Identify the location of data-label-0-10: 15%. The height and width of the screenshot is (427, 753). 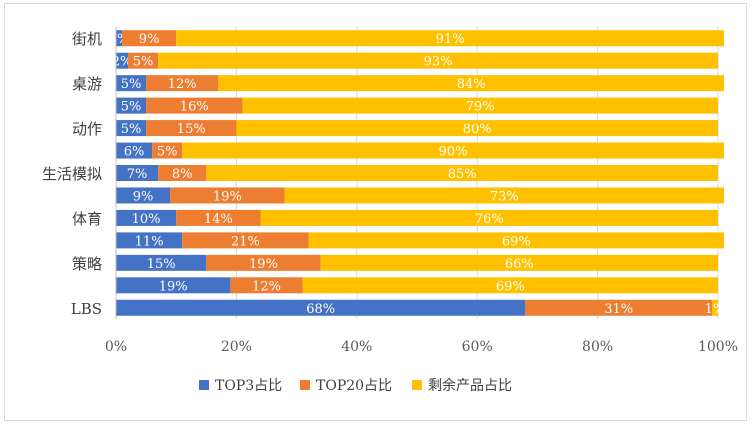
(161, 264).